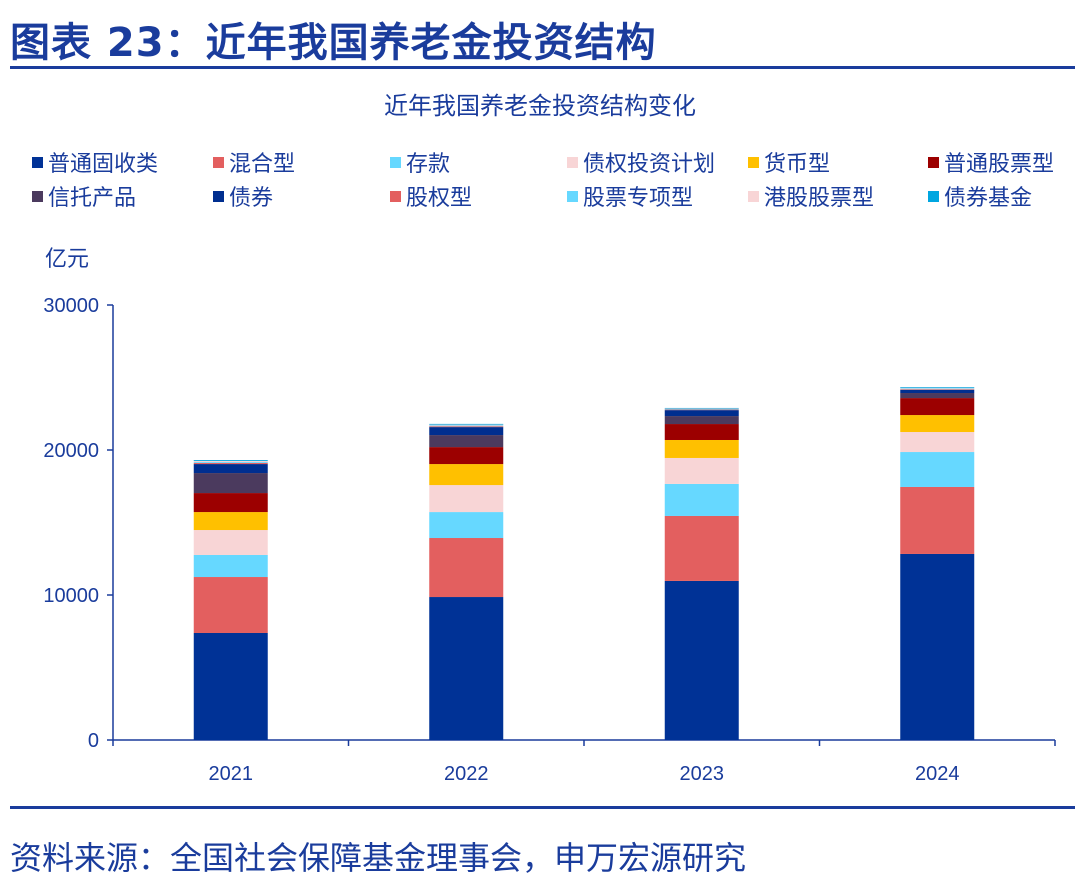 This screenshot has height=889, width=1080. What do you see at coordinates (988, 198) in the screenshot?
I see `legend-label: 债券基金` at bounding box center [988, 198].